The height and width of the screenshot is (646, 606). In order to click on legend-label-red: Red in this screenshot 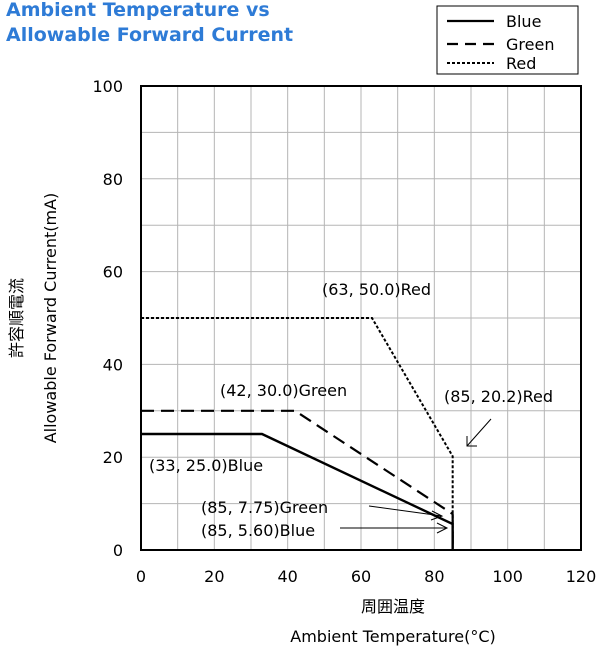, I will do `click(521, 63)`.